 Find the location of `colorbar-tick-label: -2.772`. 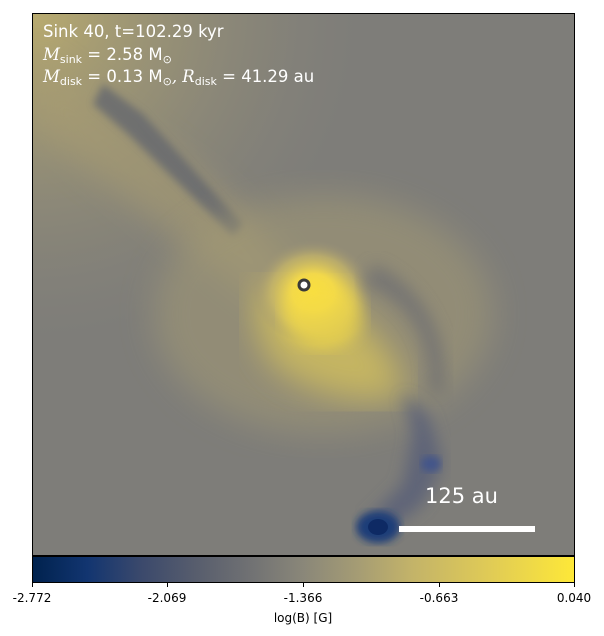

colorbar-tick-label: -2.772 is located at coordinates (32, 598).